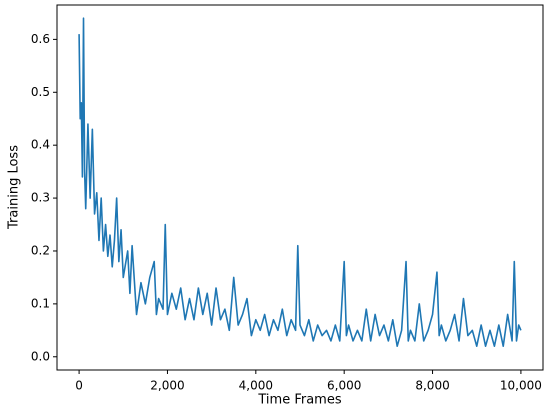  I want to click on x-tick-label: 2,000, so click(167, 386).